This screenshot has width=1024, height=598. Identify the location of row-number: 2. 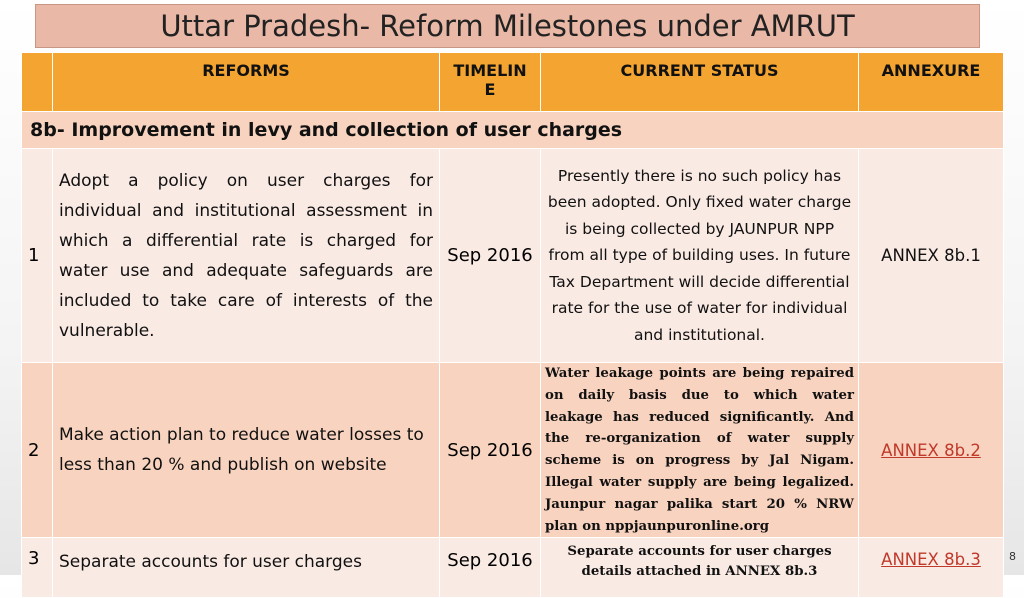
(37, 450).